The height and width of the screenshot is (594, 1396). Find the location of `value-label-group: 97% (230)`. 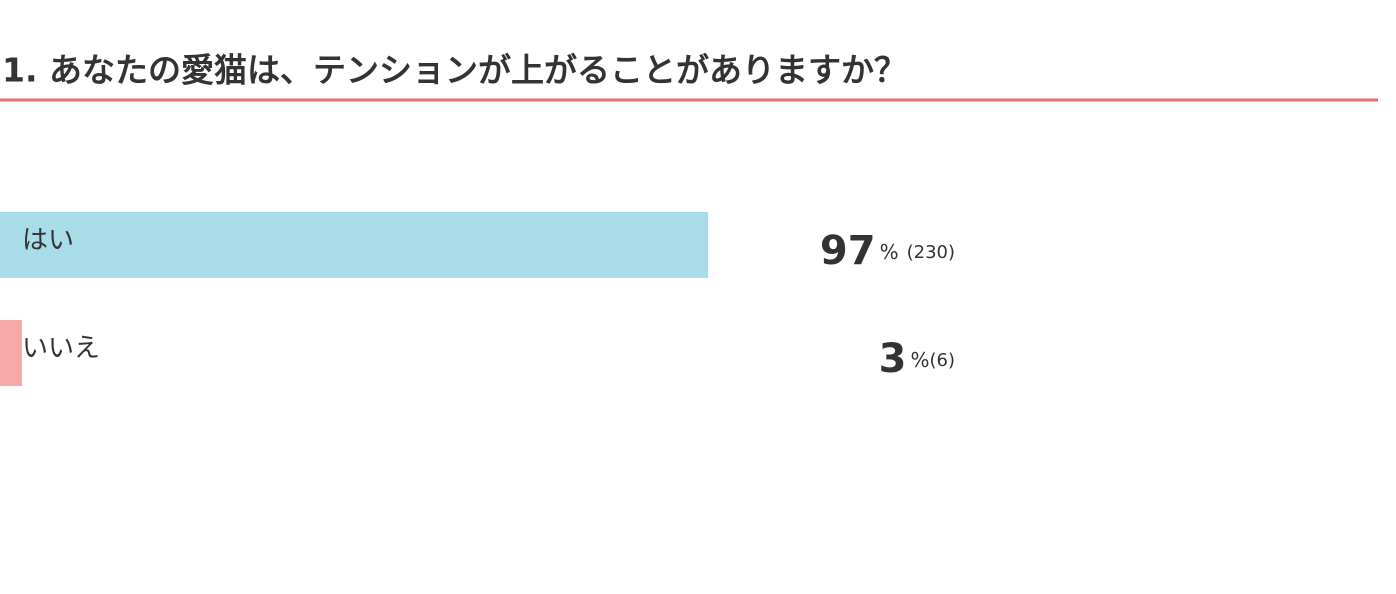

value-label-group: 97% (230) is located at coordinates (887, 251).